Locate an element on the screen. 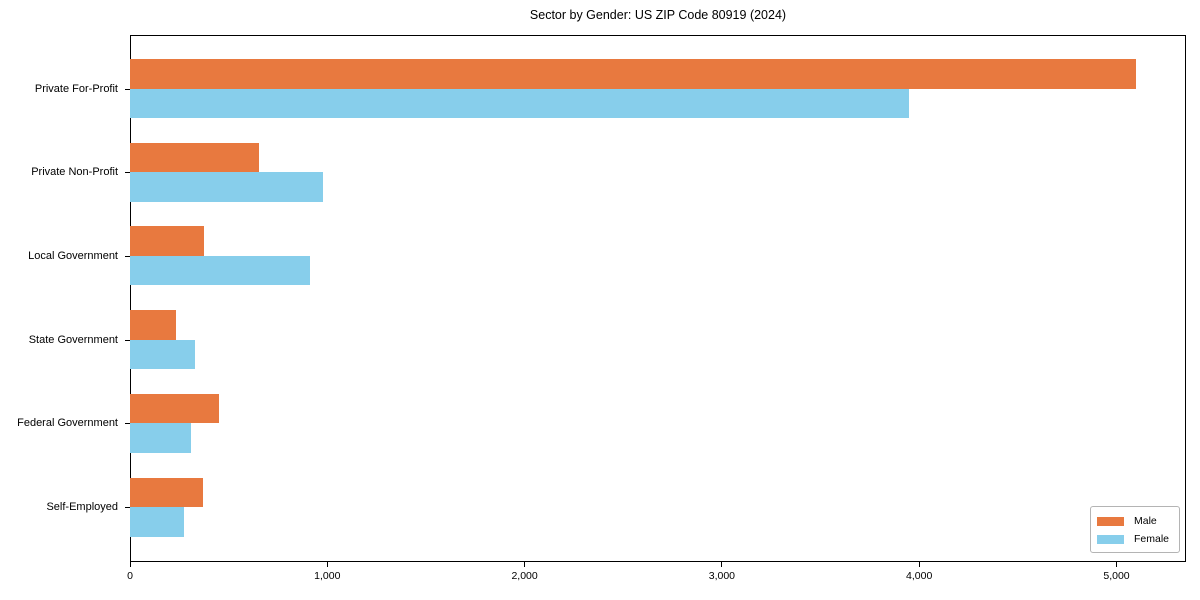  x-tick-label: 0 is located at coordinates (130, 576).